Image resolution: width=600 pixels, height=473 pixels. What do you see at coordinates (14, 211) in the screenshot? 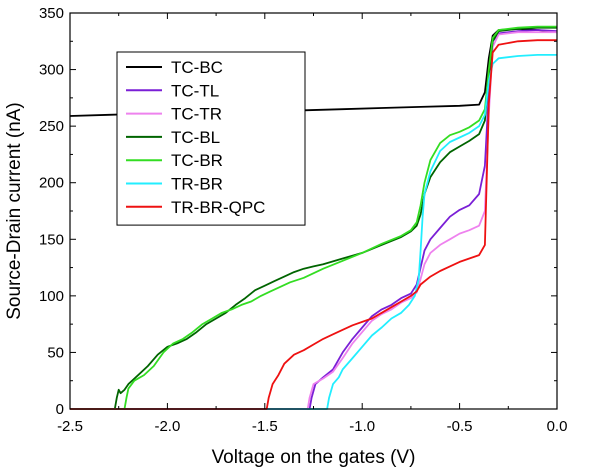
I see `y-axis-label: Source-Drain current (nA)` at bounding box center [14, 211].